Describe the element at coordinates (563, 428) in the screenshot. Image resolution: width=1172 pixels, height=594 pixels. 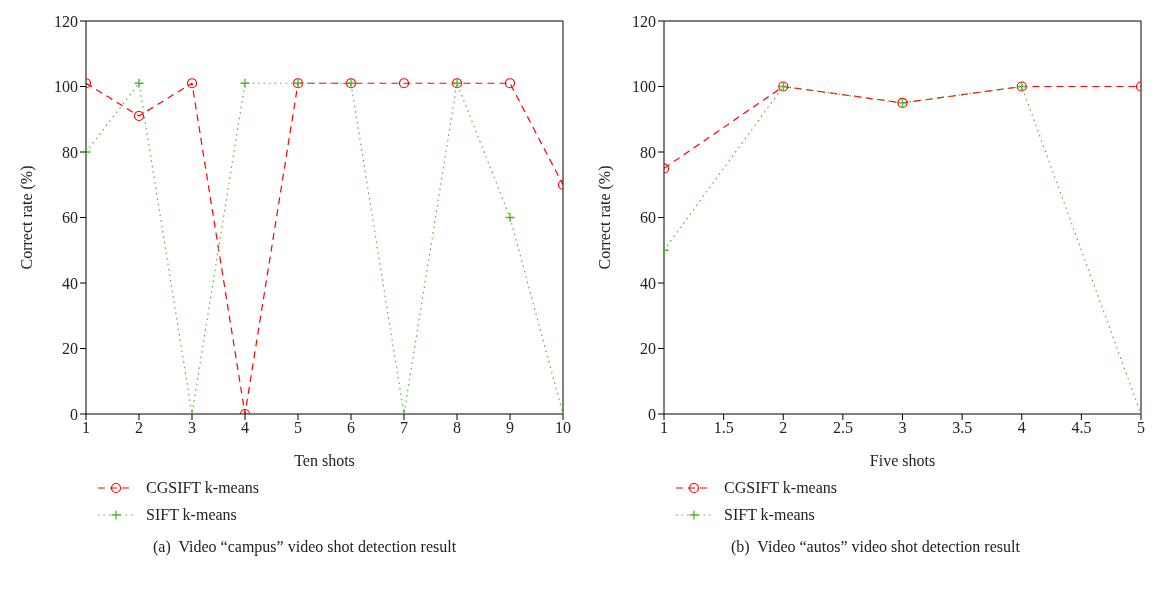
I see `x-tick-label: 10` at that location.